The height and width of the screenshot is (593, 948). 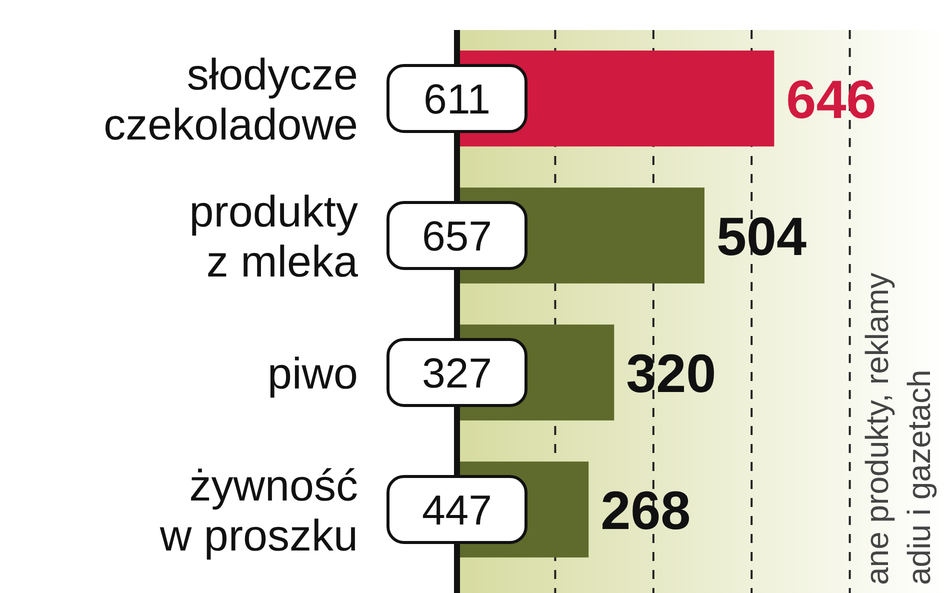 I want to click on annotation: 447, so click(x=457, y=510).